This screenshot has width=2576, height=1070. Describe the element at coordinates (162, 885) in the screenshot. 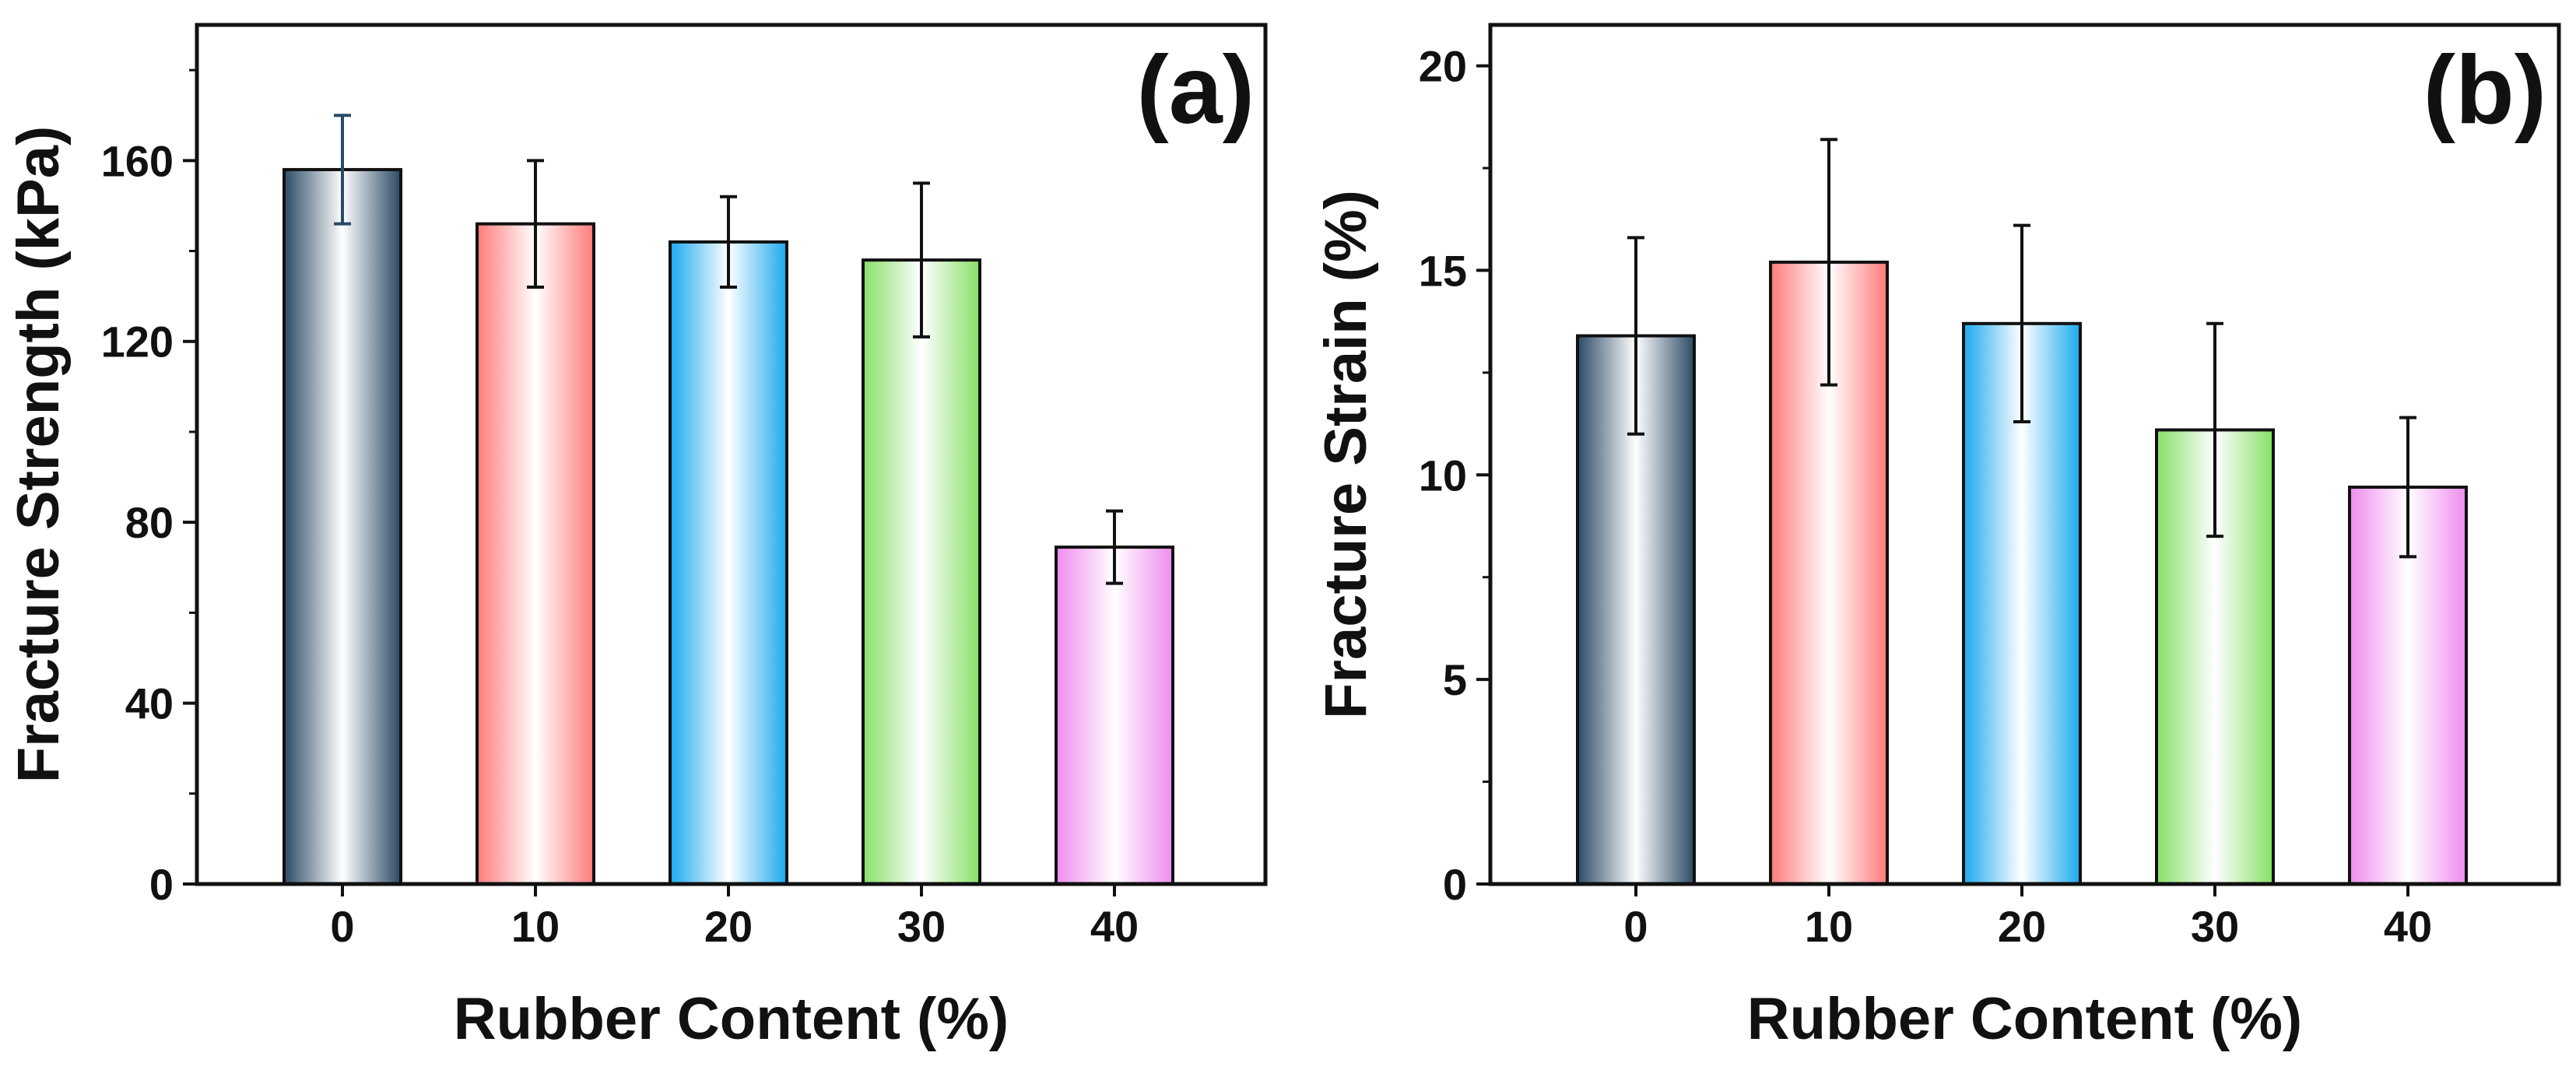

I see `y-tick-label-0-0: 0` at that location.